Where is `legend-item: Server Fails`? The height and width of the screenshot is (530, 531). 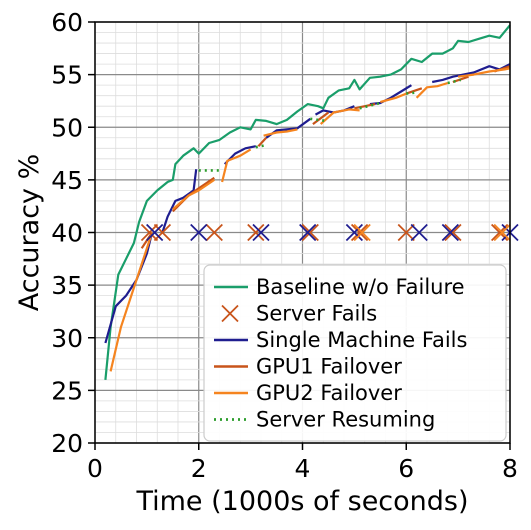
legend-item: Server Fails is located at coordinates (299, 314).